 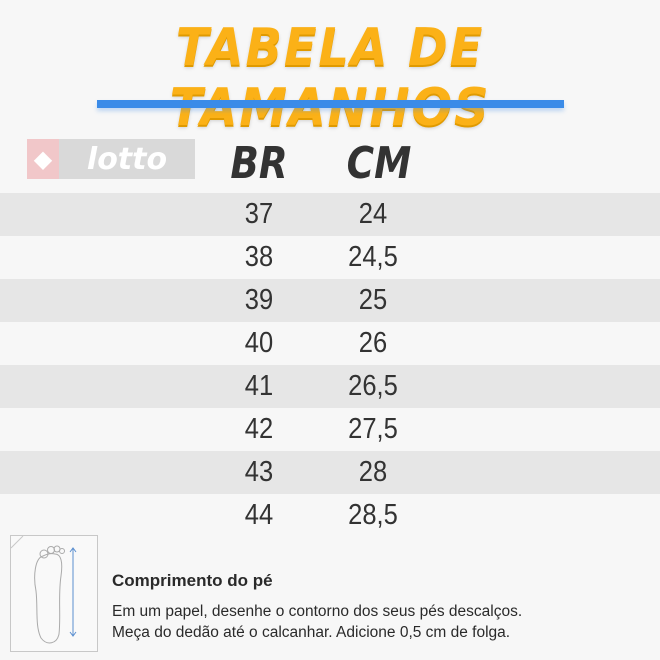 What do you see at coordinates (54, 593) in the screenshot?
I see `foot-measure-icon` at bounding box center [54, 593].